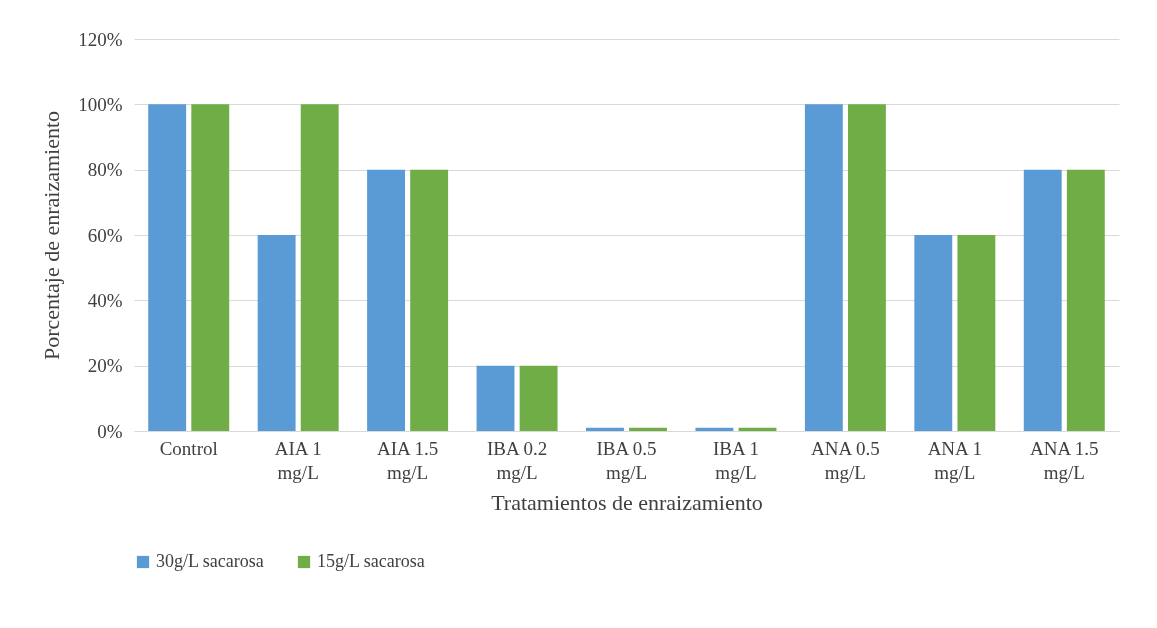  Describe the element at coordinates (105, 300) in the screenshot. I see `y-tick-label: 40%` at that location.